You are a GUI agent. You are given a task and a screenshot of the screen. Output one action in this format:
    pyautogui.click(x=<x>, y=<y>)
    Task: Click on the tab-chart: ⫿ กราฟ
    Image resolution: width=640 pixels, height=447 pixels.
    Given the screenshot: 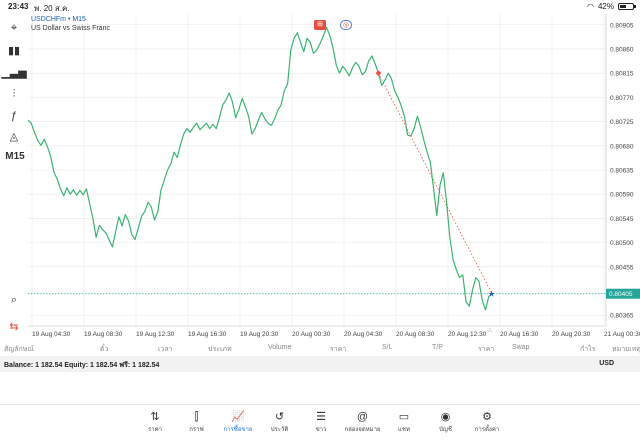 What is the action you would take?
    pyautogui.click(x=197, y=422)
    